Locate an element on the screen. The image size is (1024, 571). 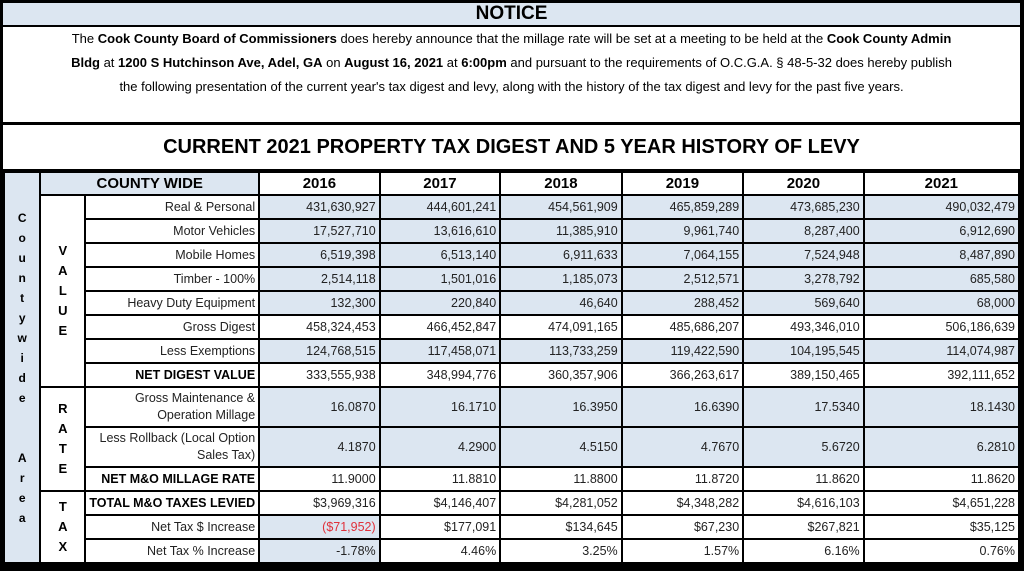
value-cell: $134,645 is located at coordinates (561, 527).